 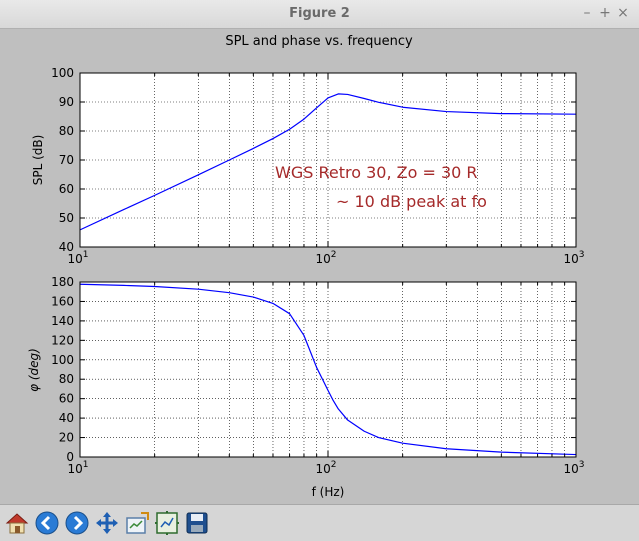 I want to click on zoom-button, so click(x=137, y=523).